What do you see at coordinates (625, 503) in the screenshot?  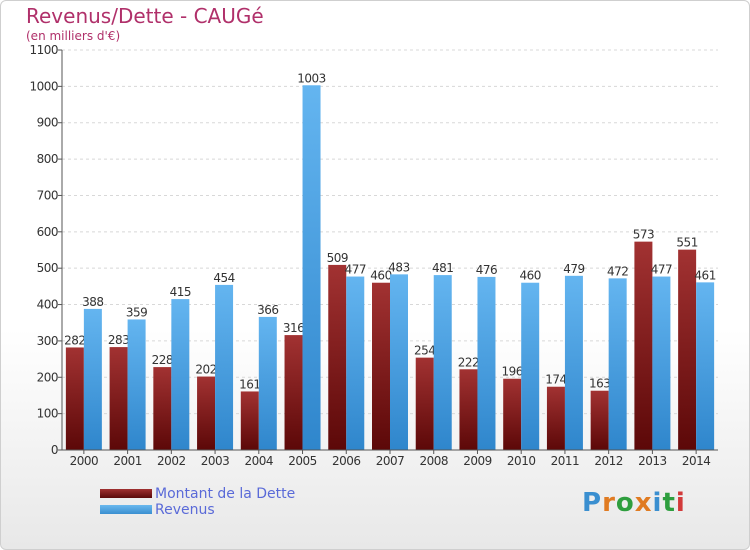 I see `logo-letter: o` at bounding box center [625, 503].